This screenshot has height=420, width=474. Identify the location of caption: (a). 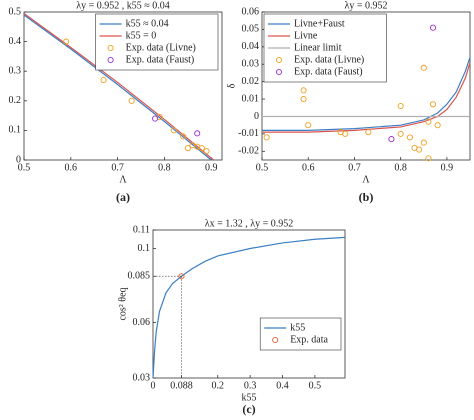
(123, 197).